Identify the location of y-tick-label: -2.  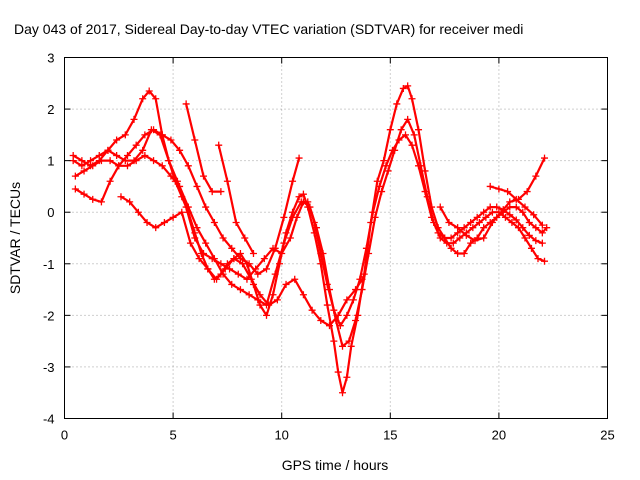
(49, 315).